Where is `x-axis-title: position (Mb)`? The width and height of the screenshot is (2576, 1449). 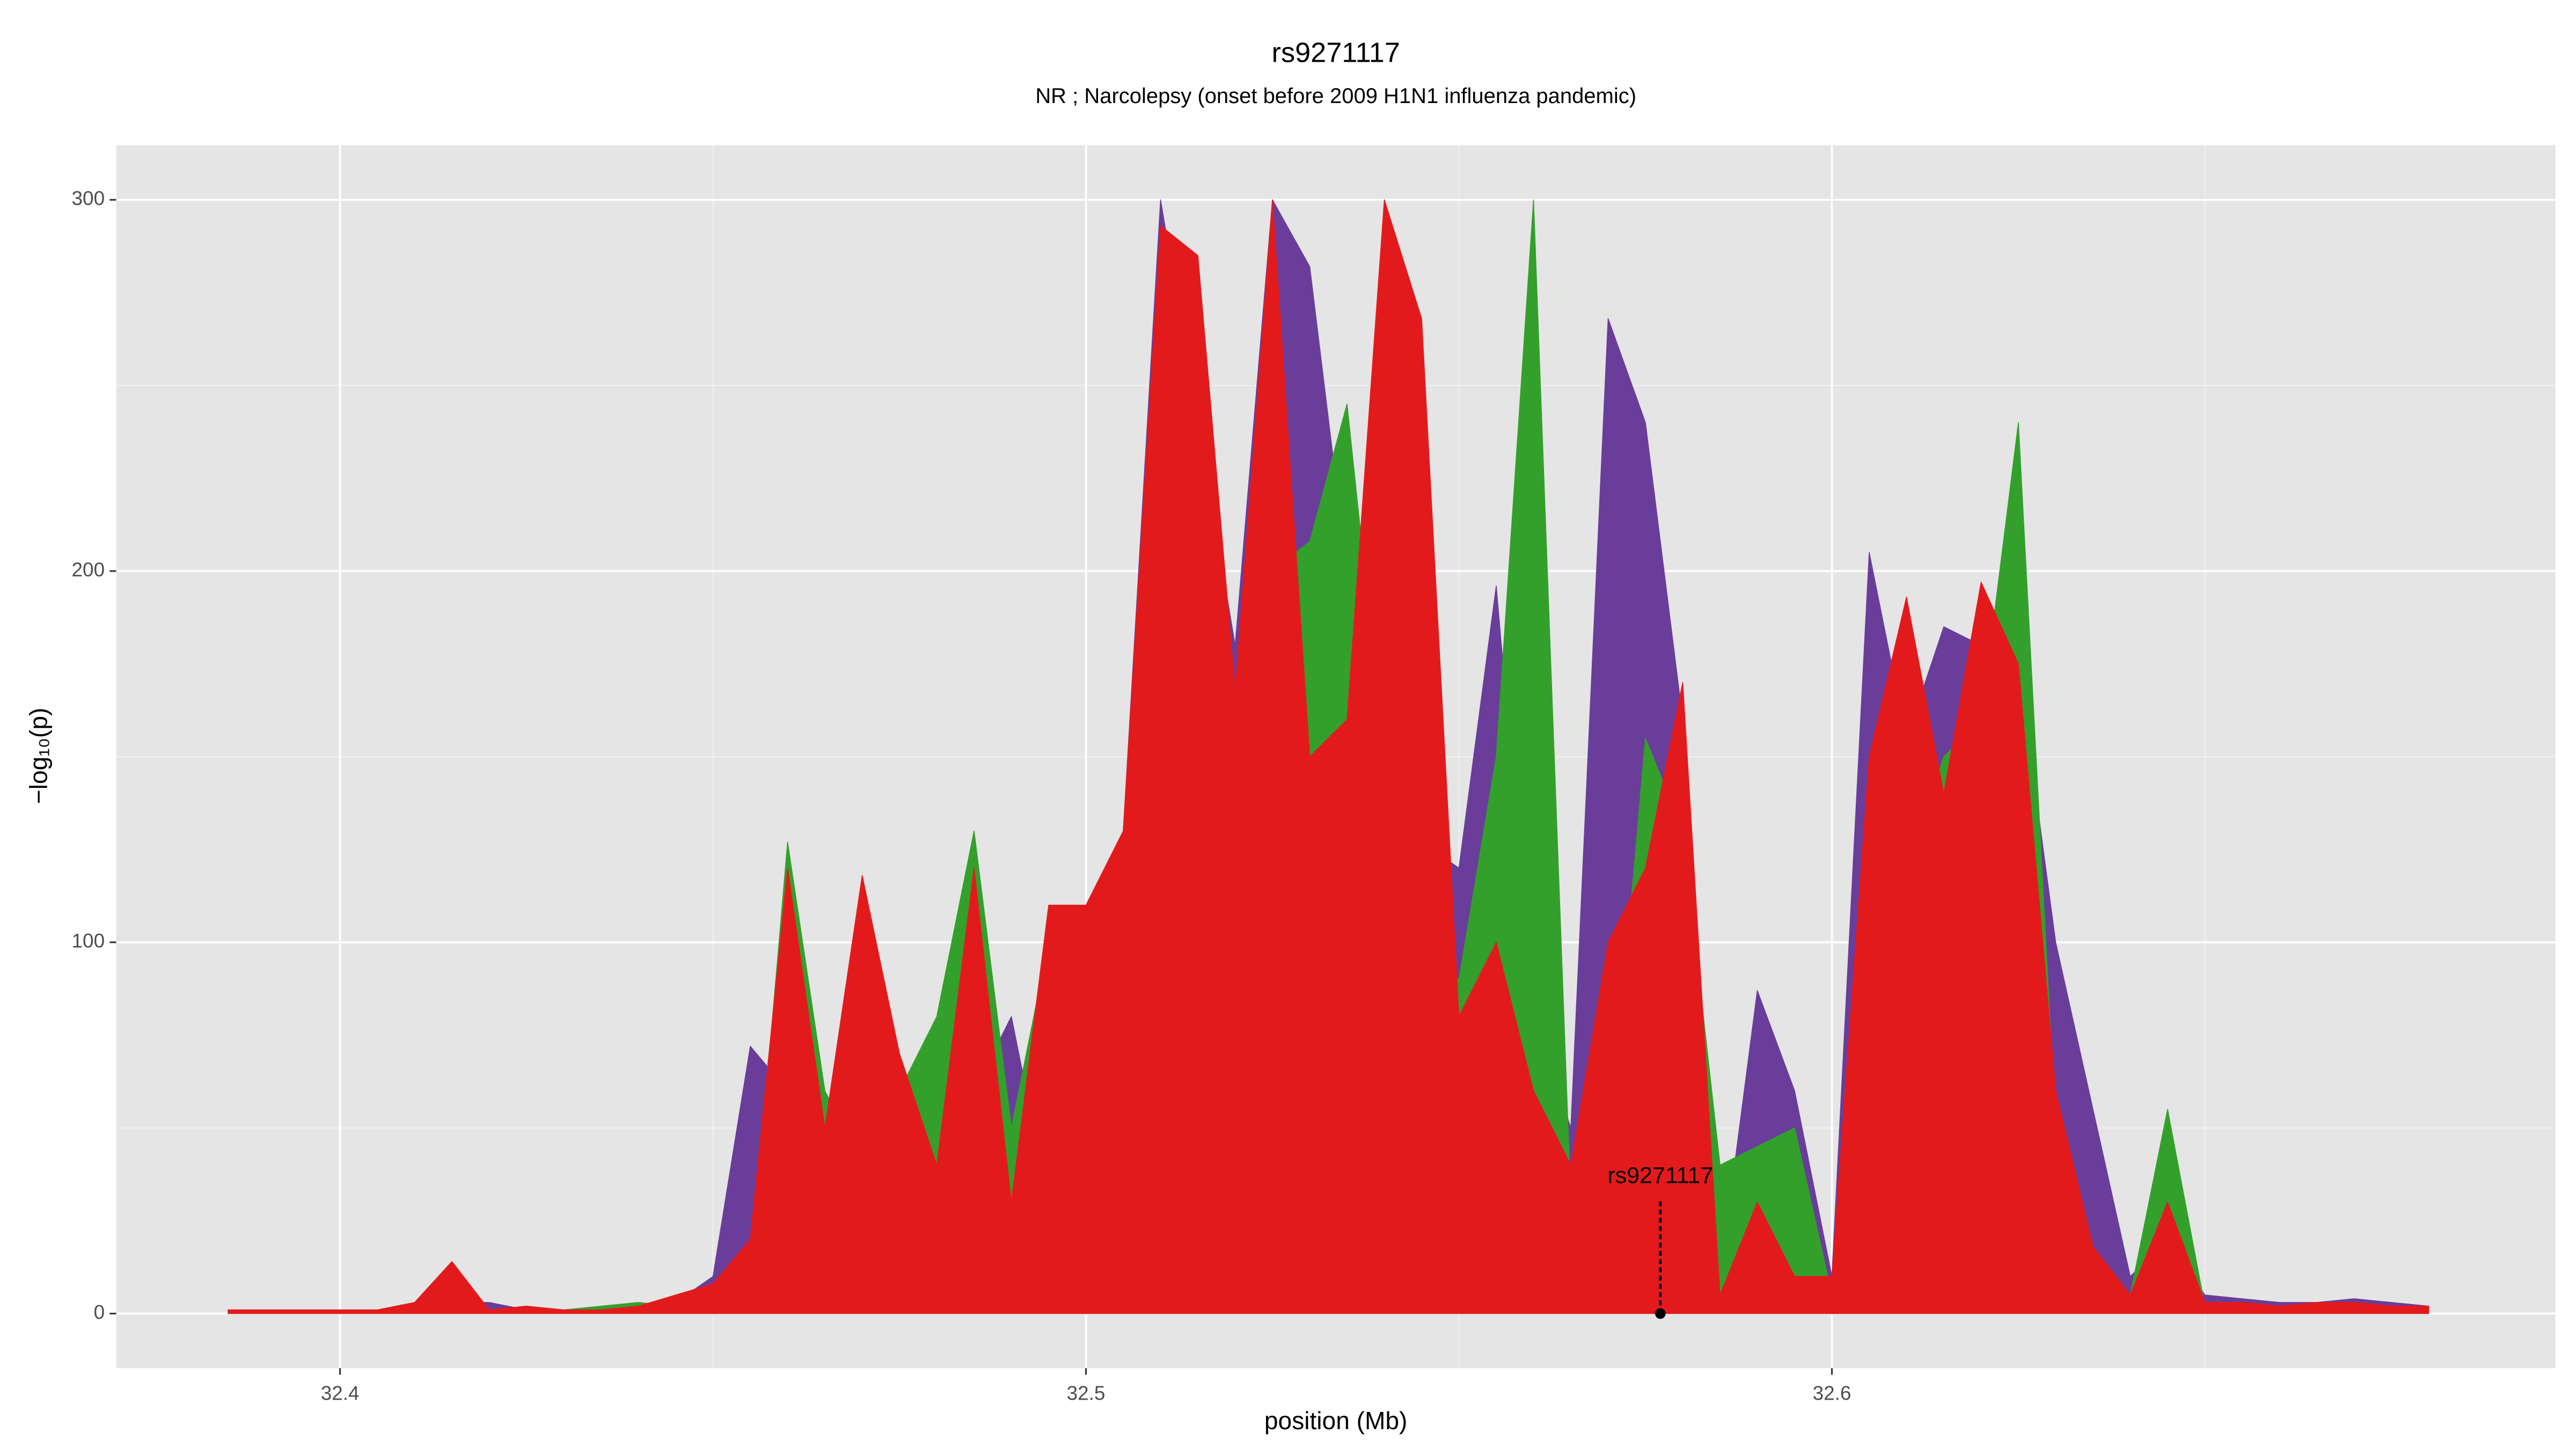
x-axis-title: position (Mb) is located at coordinates (1336, 1421).